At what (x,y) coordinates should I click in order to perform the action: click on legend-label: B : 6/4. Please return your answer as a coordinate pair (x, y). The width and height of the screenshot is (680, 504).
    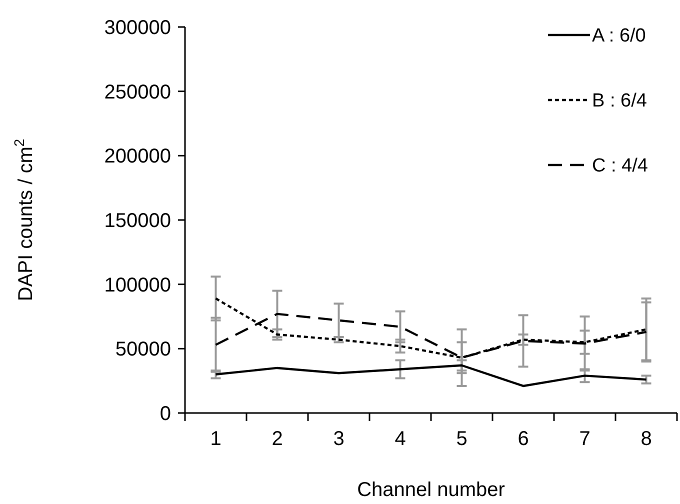
    Looking at the image, I should click on (620, 101).